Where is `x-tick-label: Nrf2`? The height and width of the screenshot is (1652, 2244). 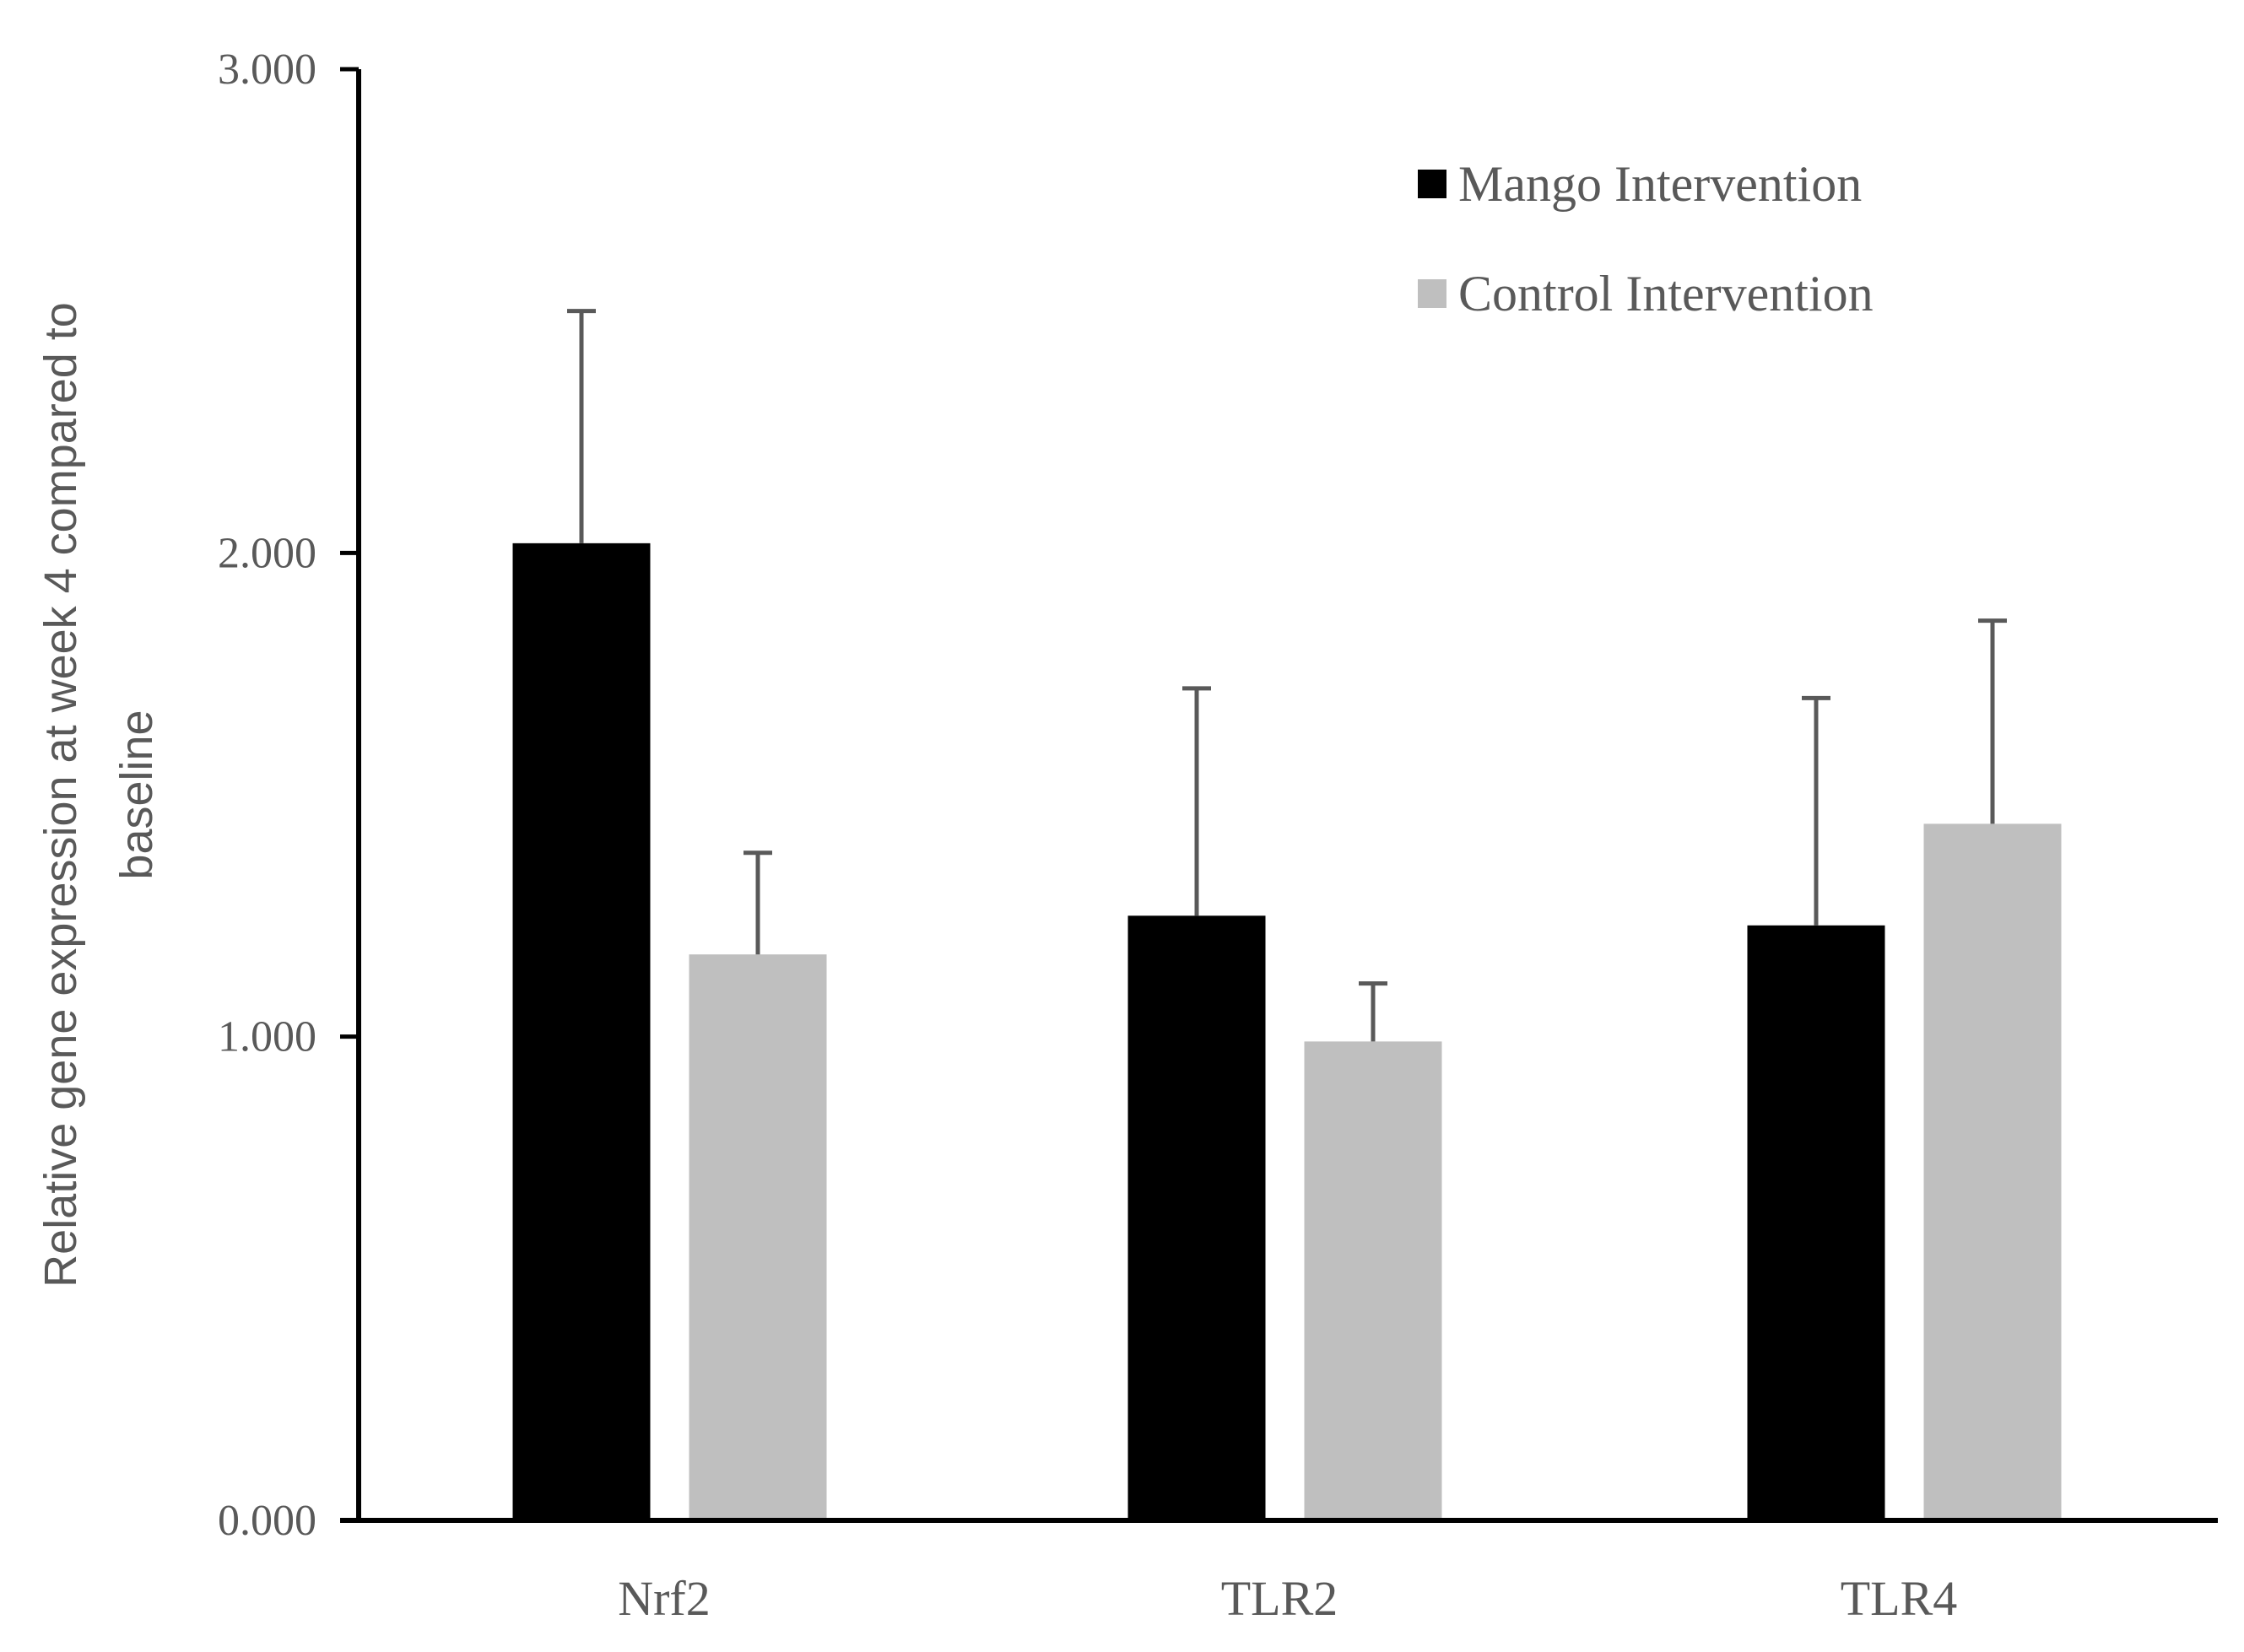 x-tick-label: Nrf2 is located at coordinates (665, 1598).